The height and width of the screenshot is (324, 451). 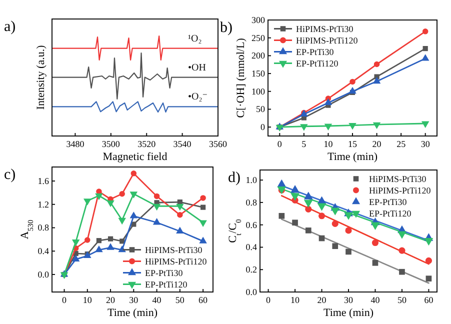 What do you see at coordinates (259, 55) in the screenshot?
I see `y-tick-label: 200` at bounding box center [259, 55].